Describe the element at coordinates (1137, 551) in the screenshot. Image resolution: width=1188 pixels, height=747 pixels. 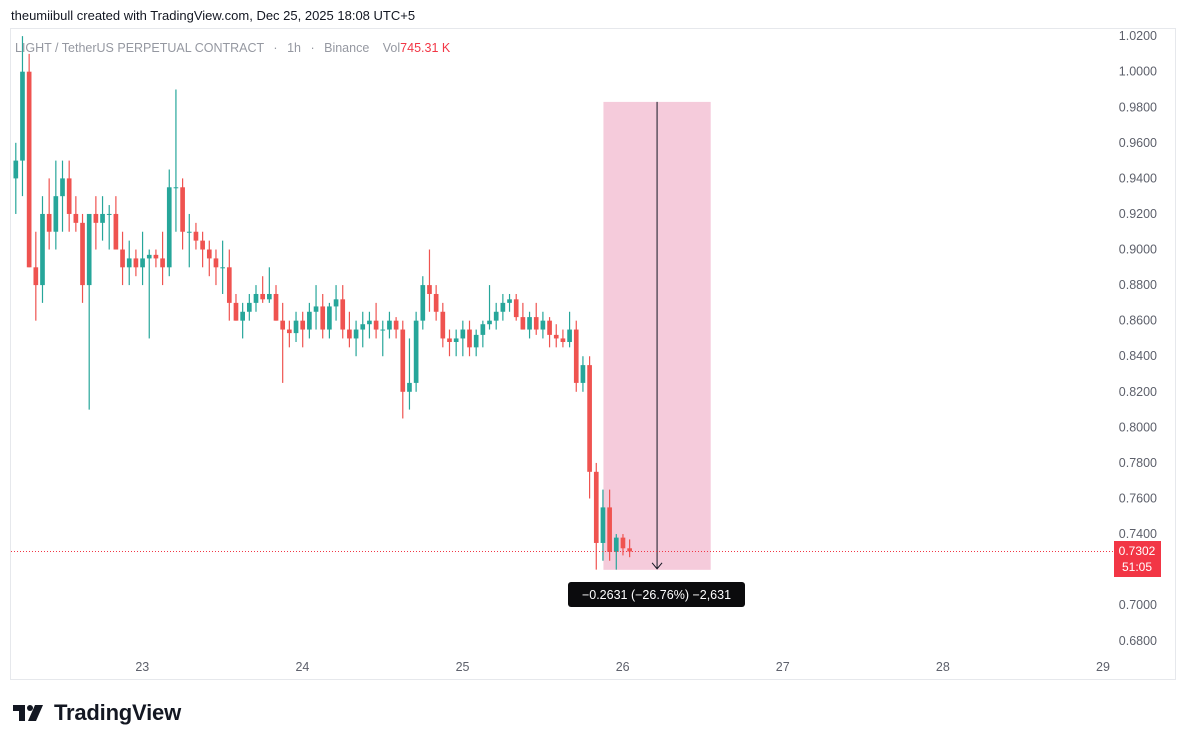
I see `current-price-value: 0.7302` at that location.